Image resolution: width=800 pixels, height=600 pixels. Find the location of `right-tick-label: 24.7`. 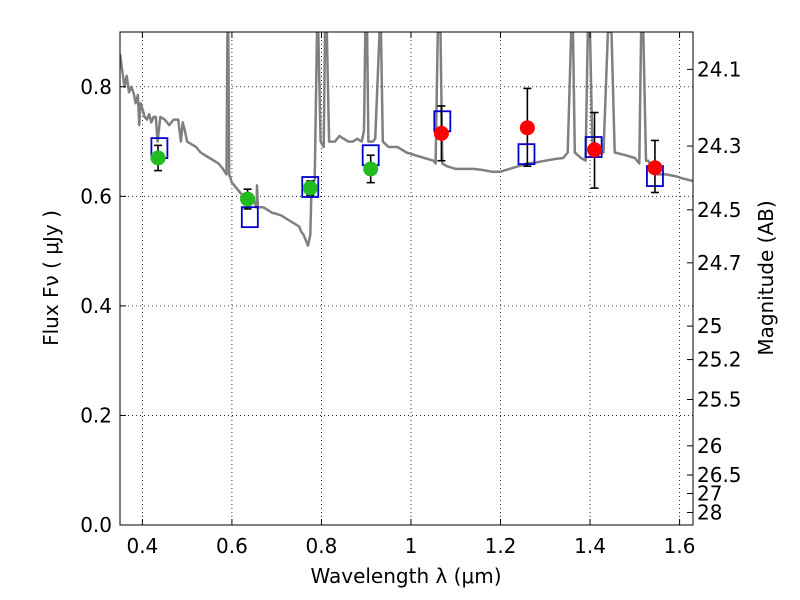

right-tick-label: 24.7 is located at coordinates (719, 263).